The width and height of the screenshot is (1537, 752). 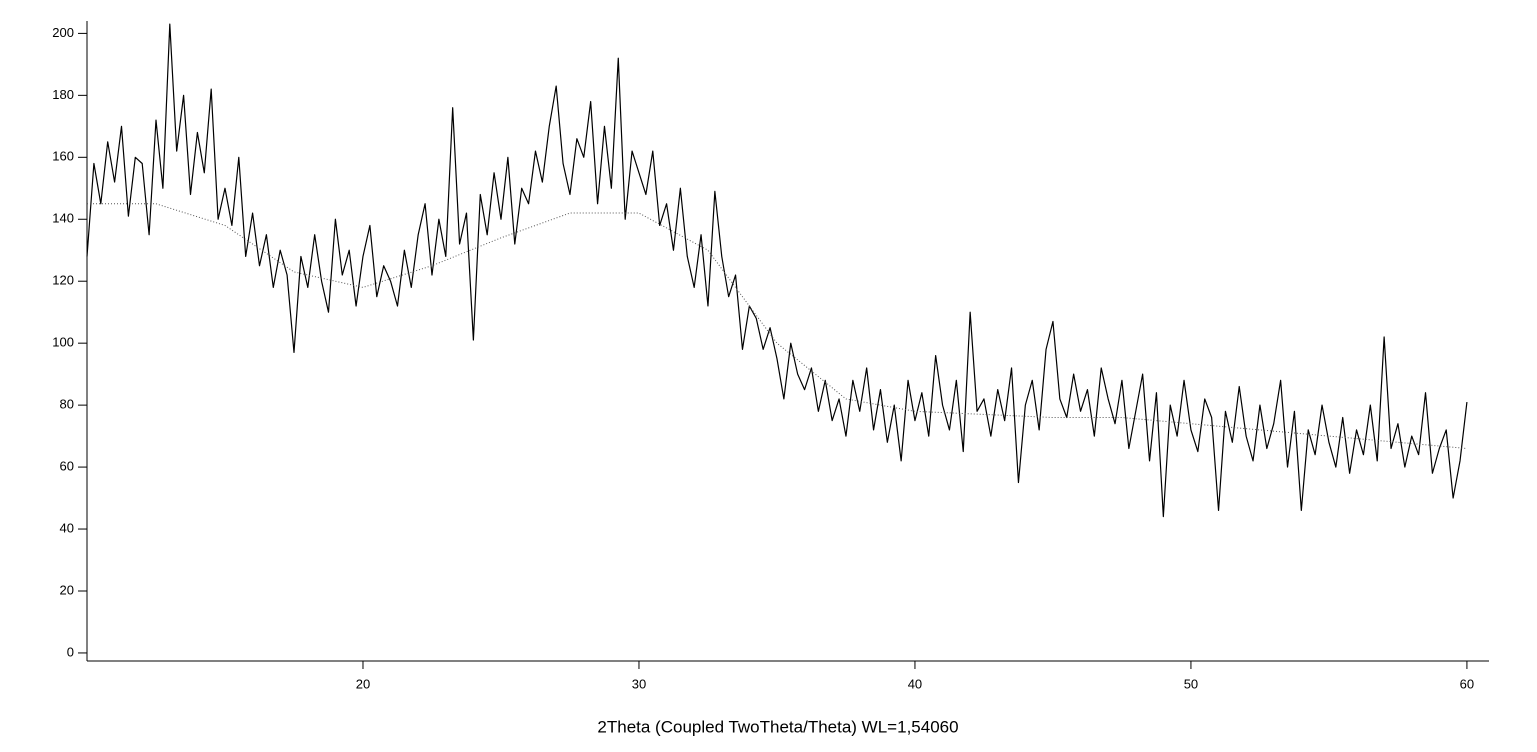 I want to click on x-tick-label: 60, so click(x=1467, y=683).